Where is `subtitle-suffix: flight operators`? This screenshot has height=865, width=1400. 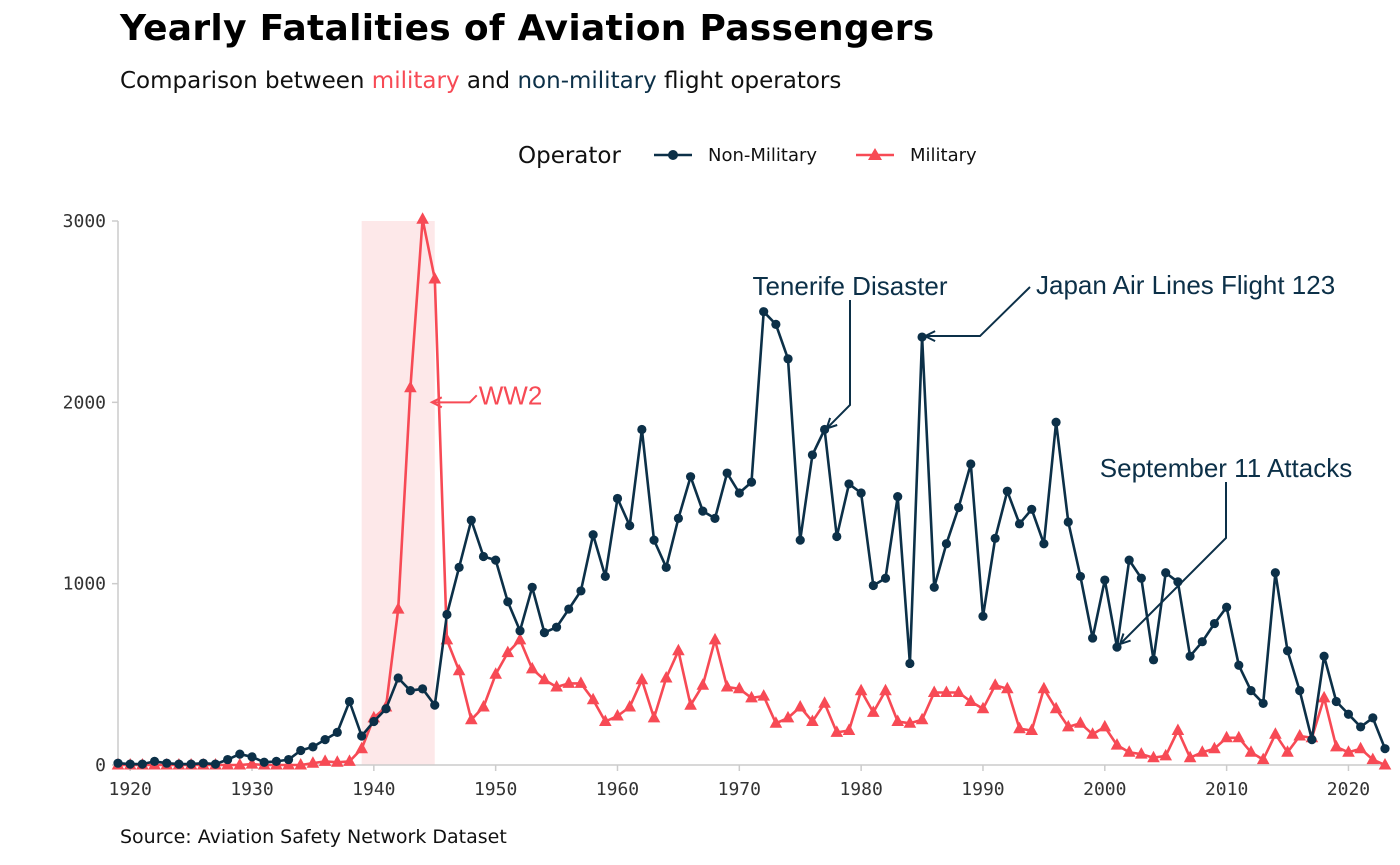 subtitle-suffix: flight operators is located at coordinates (749, 81).